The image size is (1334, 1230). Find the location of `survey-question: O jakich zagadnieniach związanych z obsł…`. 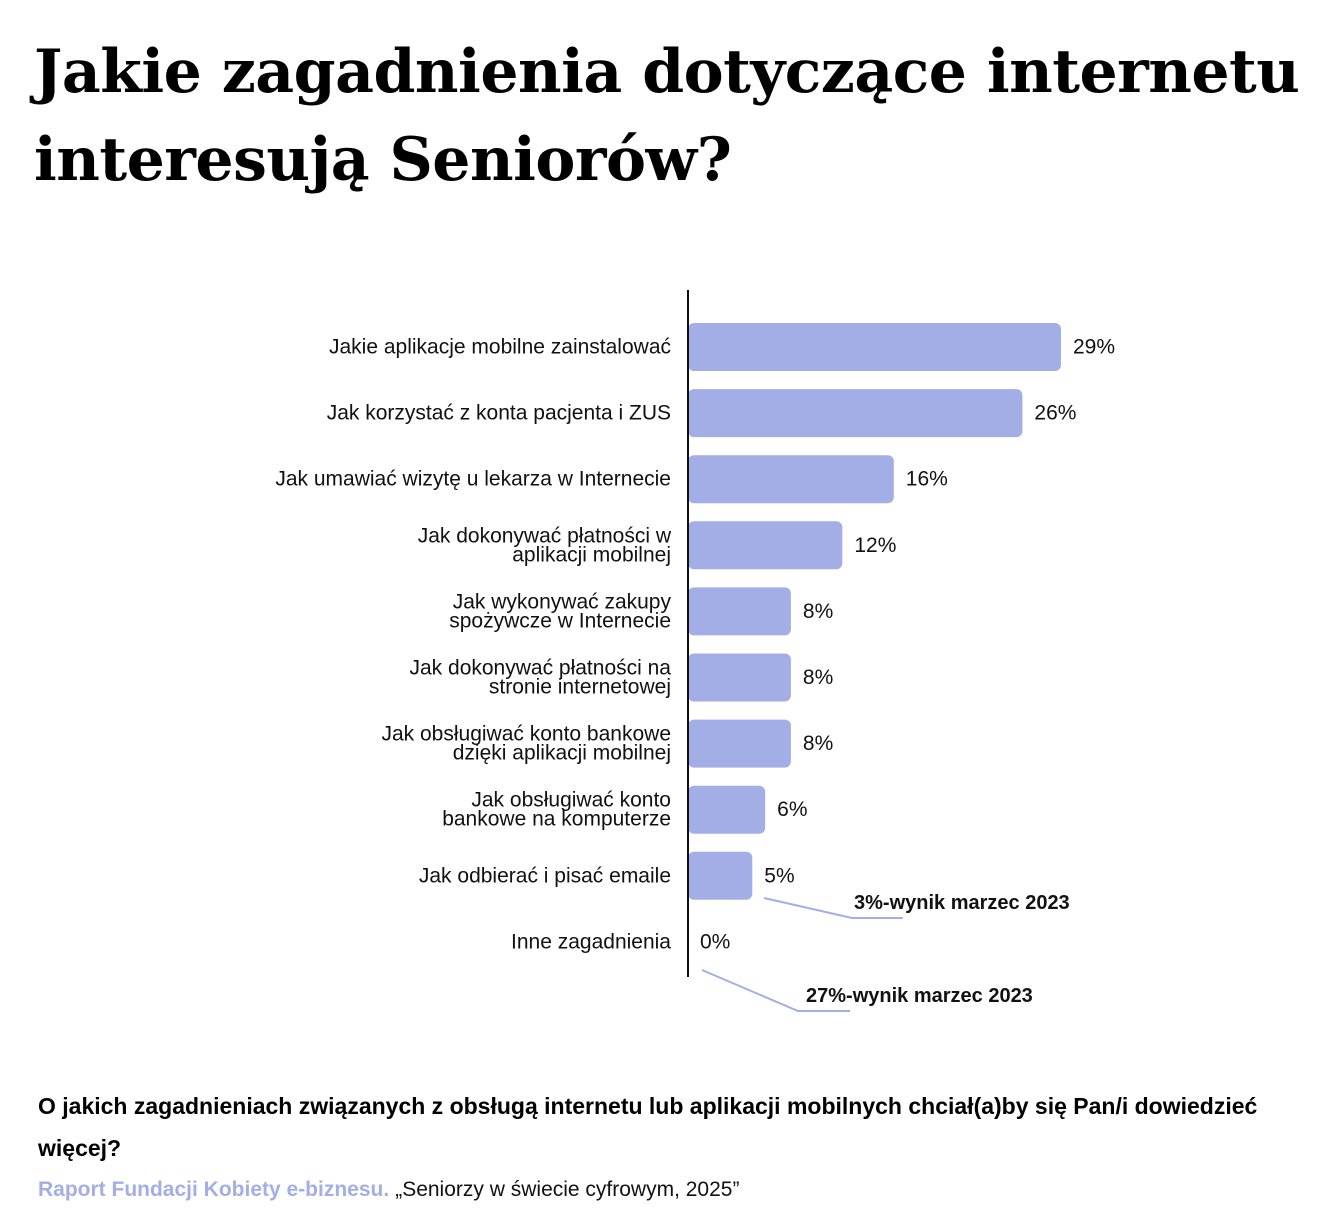

survey-question: O jakich zagadnieniach związanych z obsł… is located at coordinates (648, 1127).